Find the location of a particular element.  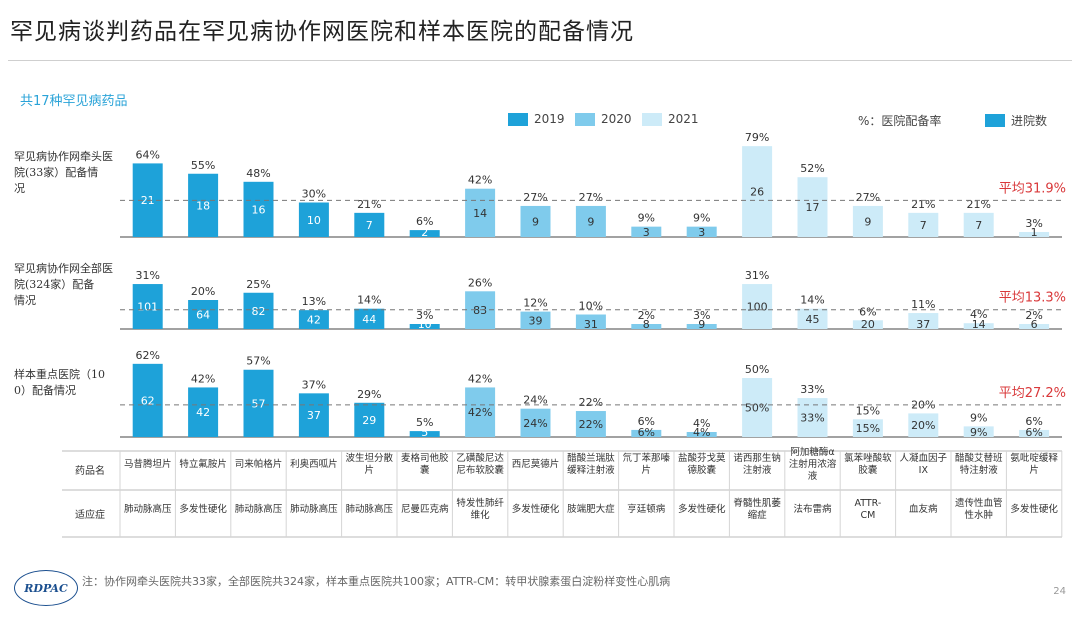

x-tick-label: 醋酸艾替班 is located at coordinates (979, 458).